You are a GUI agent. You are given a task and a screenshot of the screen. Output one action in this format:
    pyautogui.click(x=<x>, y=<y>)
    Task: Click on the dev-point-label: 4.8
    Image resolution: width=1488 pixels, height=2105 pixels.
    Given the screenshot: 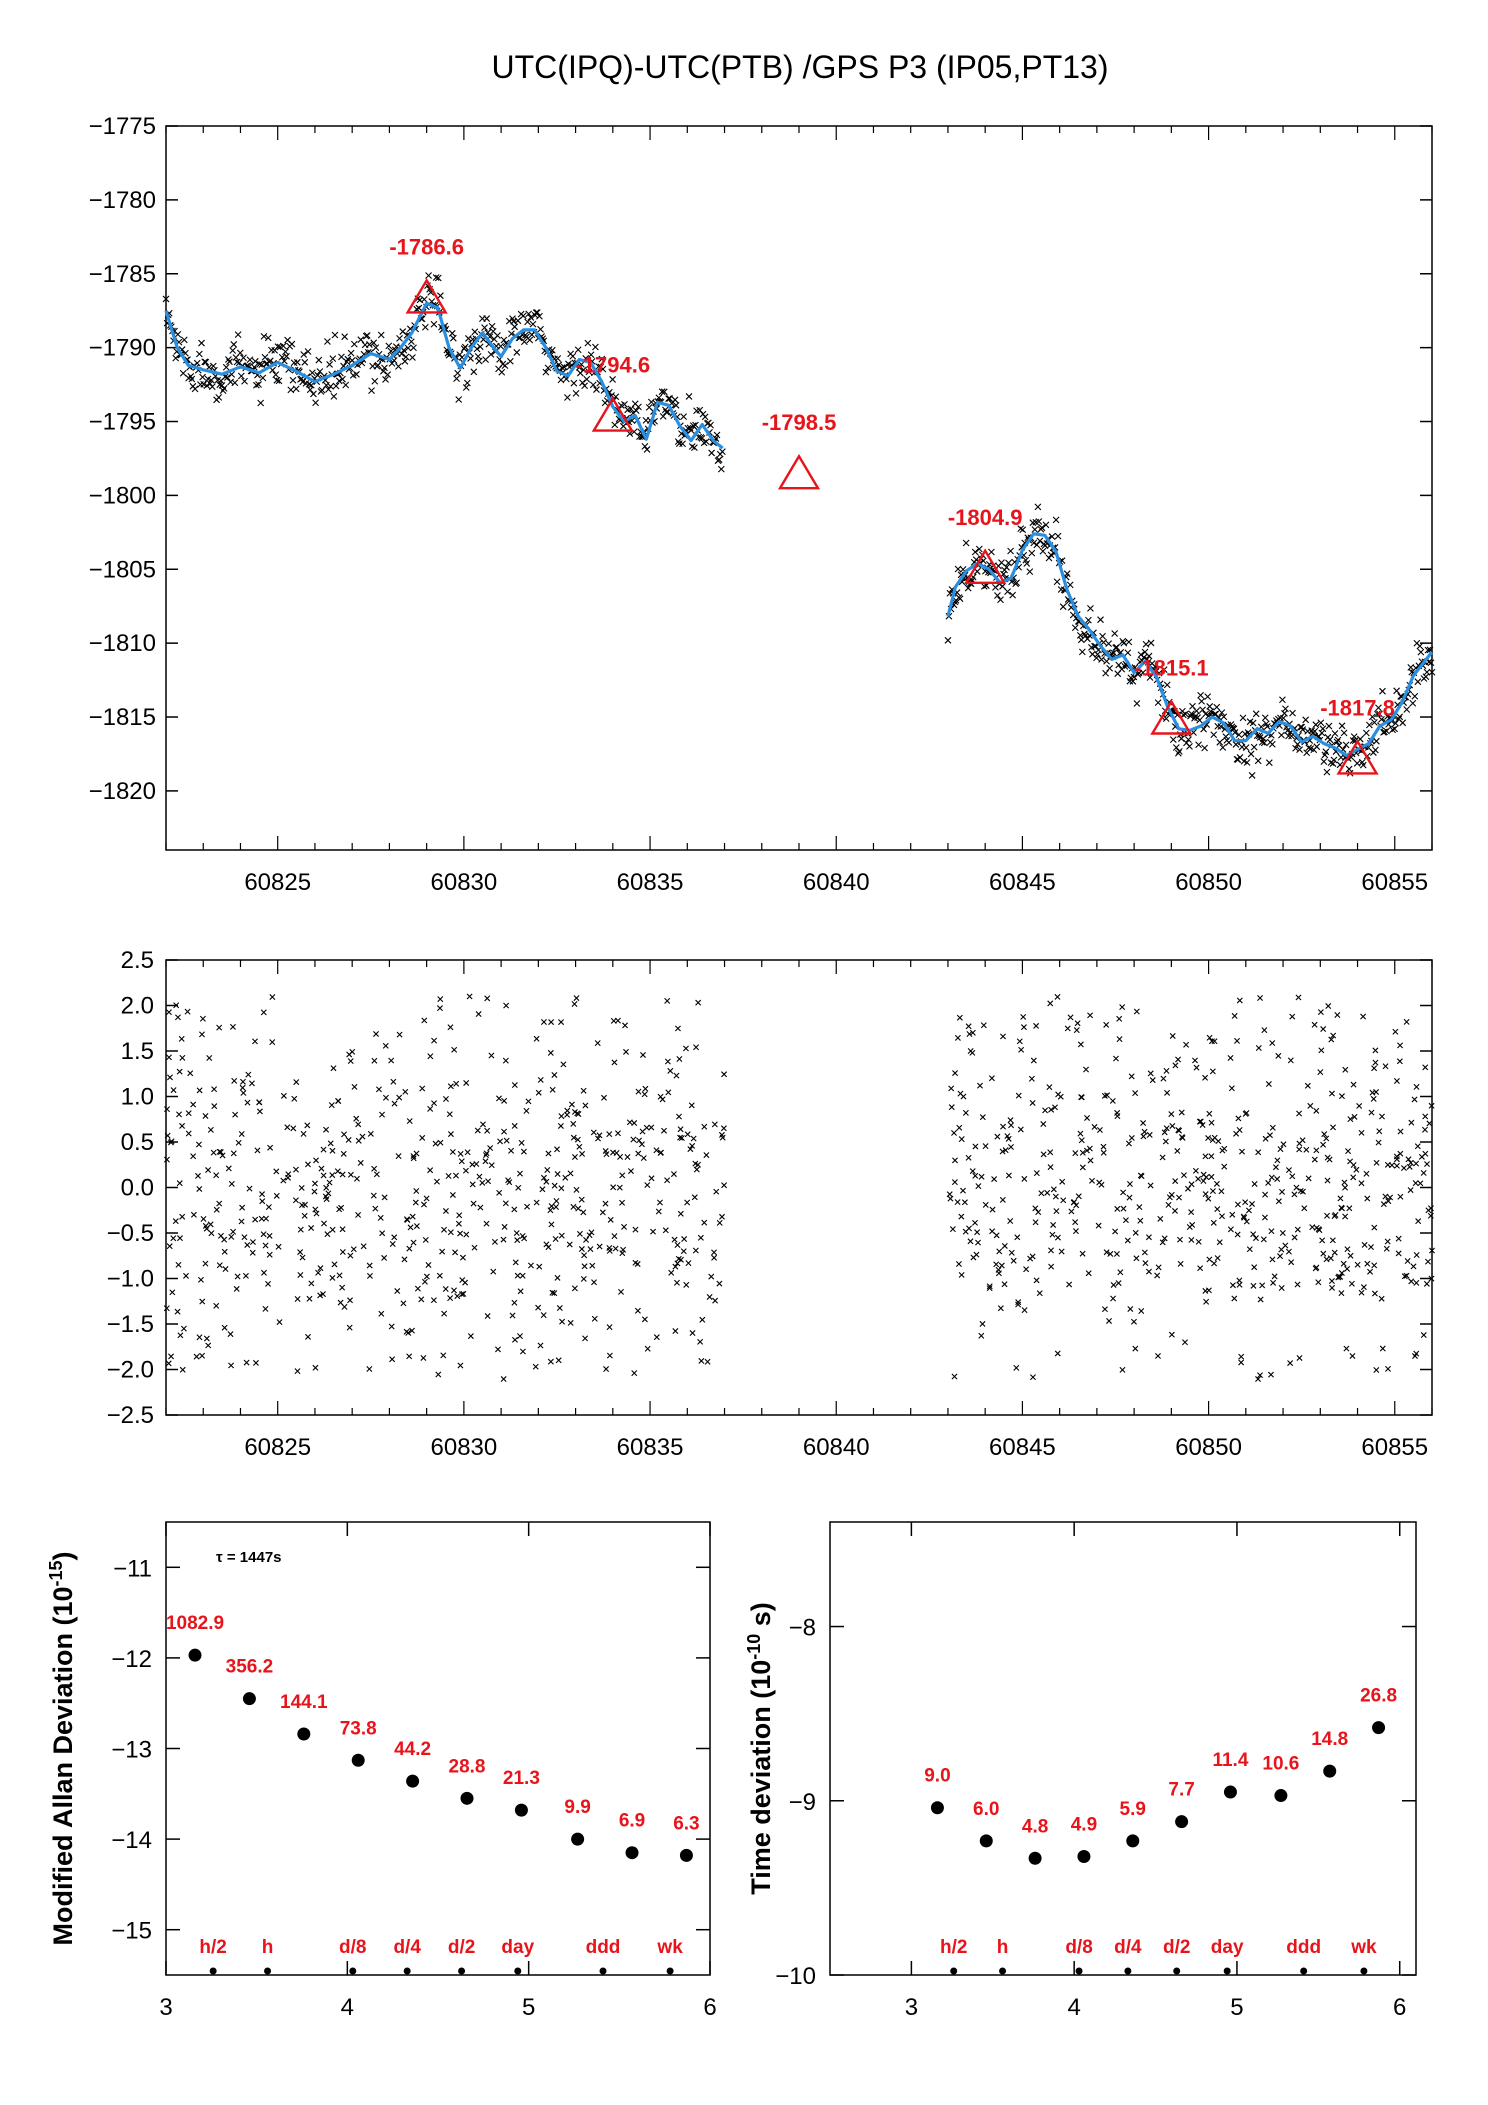 What is the action you would take?
    pyautogui.click(x=1035, y=1826)
    